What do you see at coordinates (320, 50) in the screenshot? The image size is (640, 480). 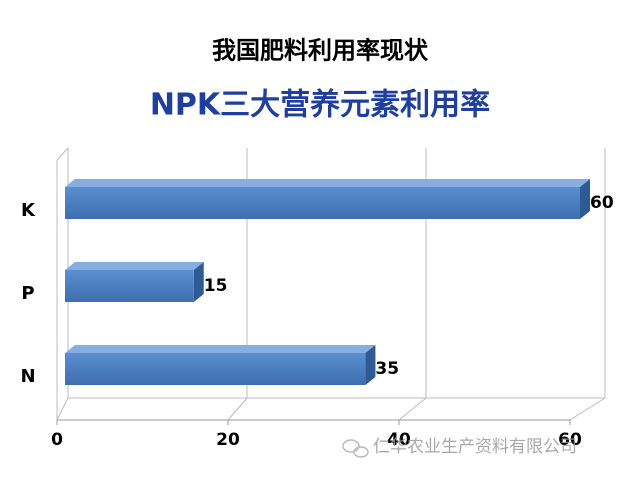 I see `chart-title: 我国肥料利用率现状` at bounding box center [320, 50].